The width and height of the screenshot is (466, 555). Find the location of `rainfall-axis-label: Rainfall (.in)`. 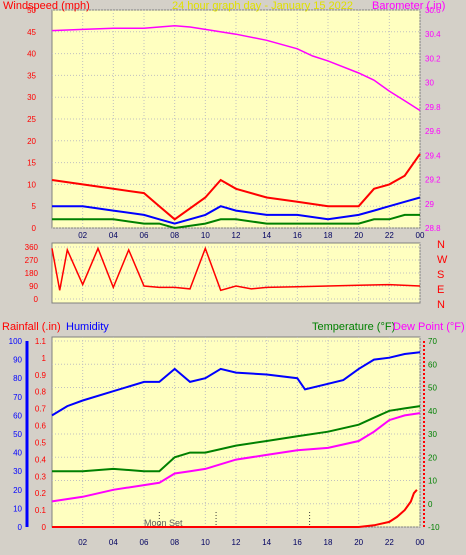

rainfall-axis-label: Rainfall (.in) is located at coordinates (31, 327).